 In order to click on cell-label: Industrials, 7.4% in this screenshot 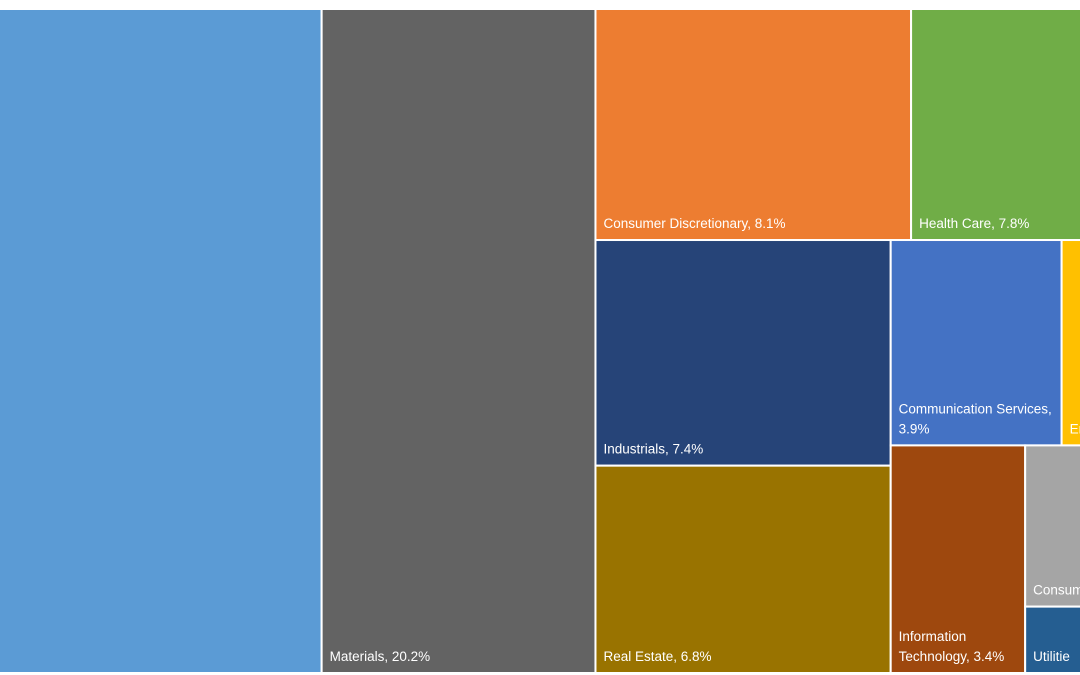, I will do `click(653, 449)`.